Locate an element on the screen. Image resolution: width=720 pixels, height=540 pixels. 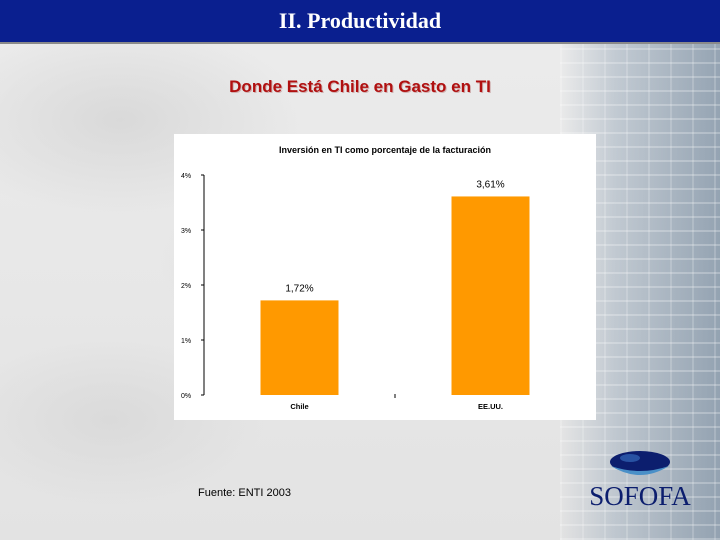
bar-value-label: 3,61% is located at coordinates (490, 184).